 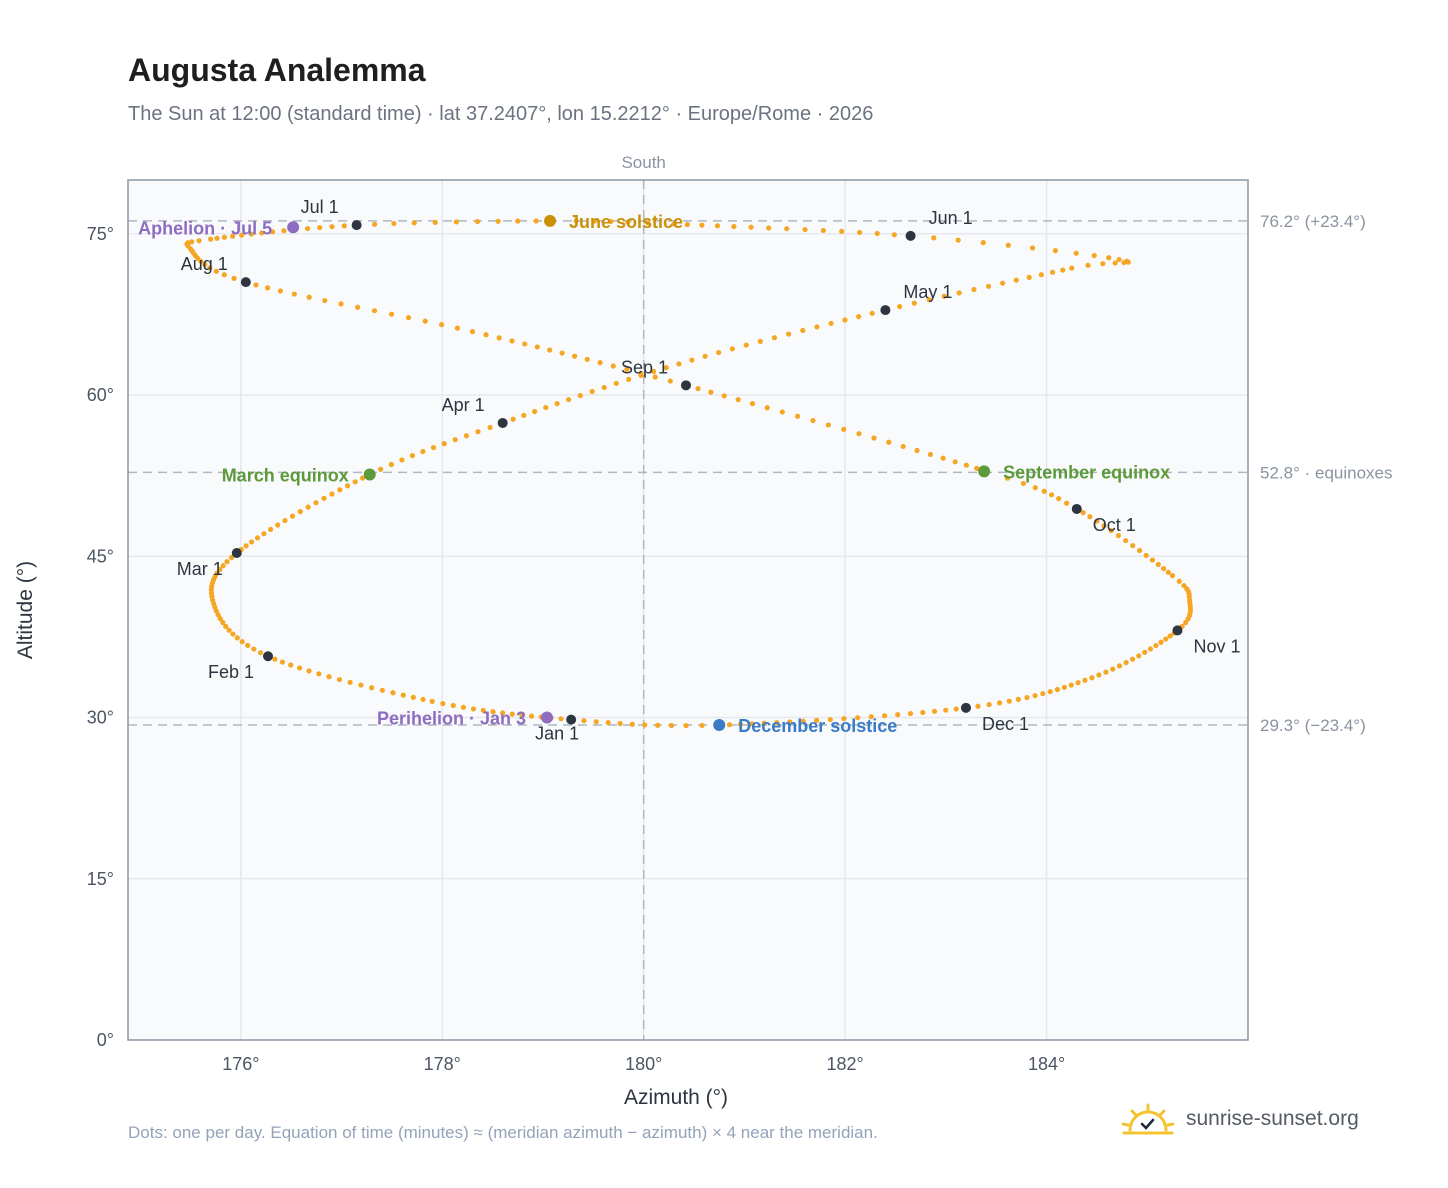 What do you see at coordinates (1114, 525) in the screenshot?
I see `month-label: Oct 1` at bounding box center [1114, 525].